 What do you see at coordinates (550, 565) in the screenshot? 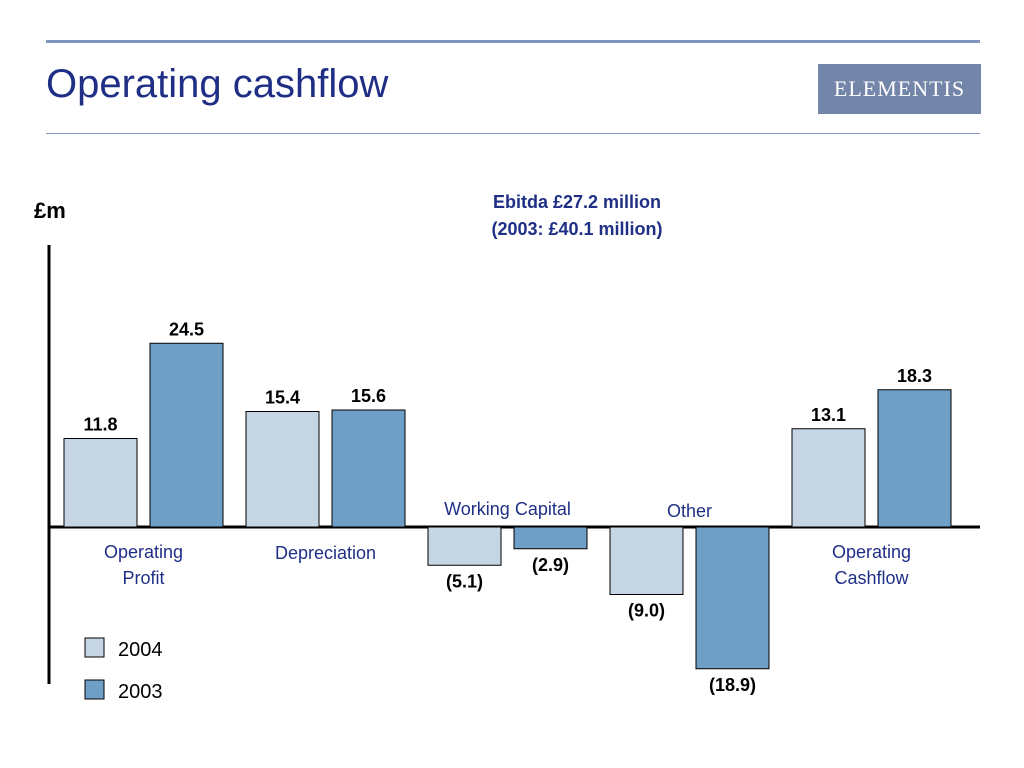
I see `data-label-2003-2: (2.9)` at bounding box center [550, 565].